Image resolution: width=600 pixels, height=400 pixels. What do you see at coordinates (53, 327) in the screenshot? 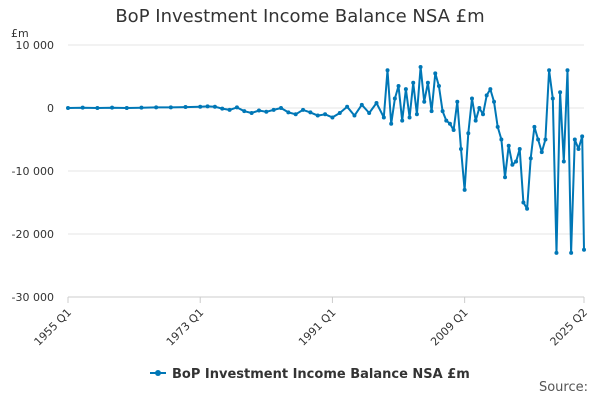
I see `x-tick-label: 1955 Q1` at bounding box center [53, 327].